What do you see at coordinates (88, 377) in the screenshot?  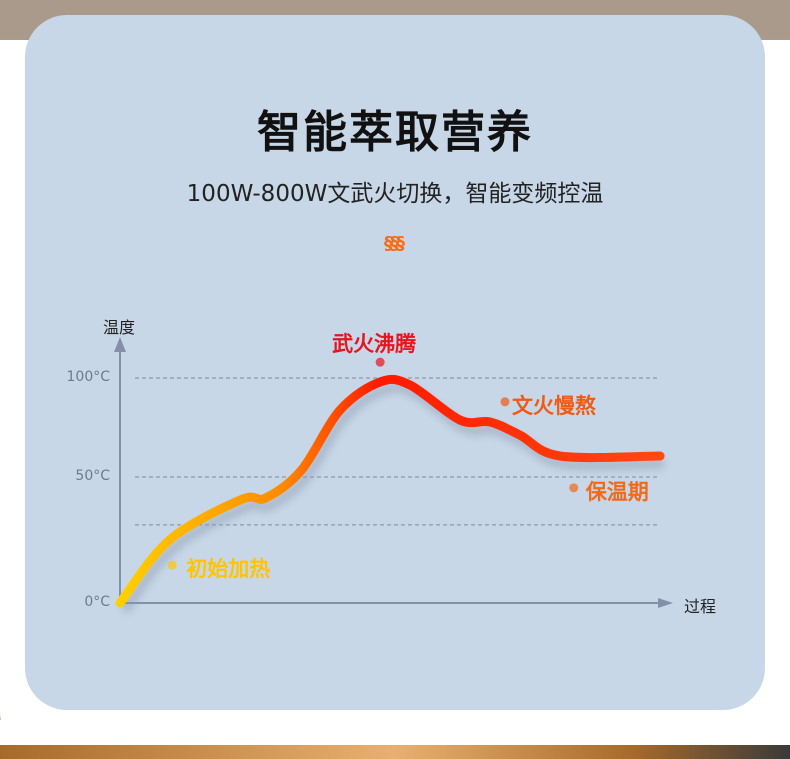 I see `y-tick-label: 100°C` at bounding box center [88, 377].